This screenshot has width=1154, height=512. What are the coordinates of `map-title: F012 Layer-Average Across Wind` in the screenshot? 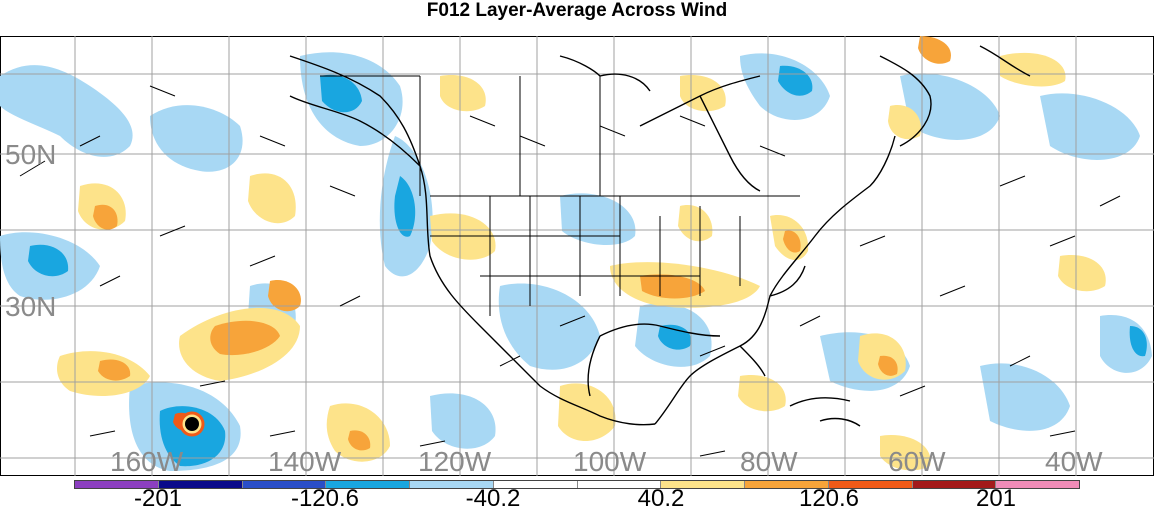 It's located at (577, 10).